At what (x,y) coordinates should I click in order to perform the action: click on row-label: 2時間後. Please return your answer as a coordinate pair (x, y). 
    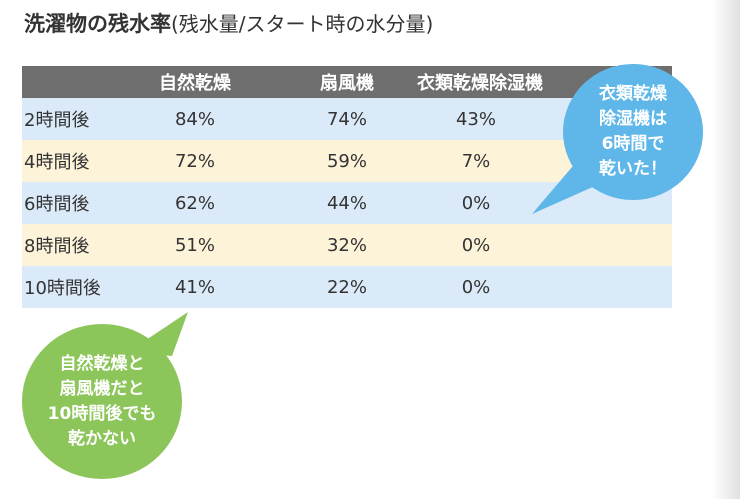
    Looking at the image, I should click on (57, 120).